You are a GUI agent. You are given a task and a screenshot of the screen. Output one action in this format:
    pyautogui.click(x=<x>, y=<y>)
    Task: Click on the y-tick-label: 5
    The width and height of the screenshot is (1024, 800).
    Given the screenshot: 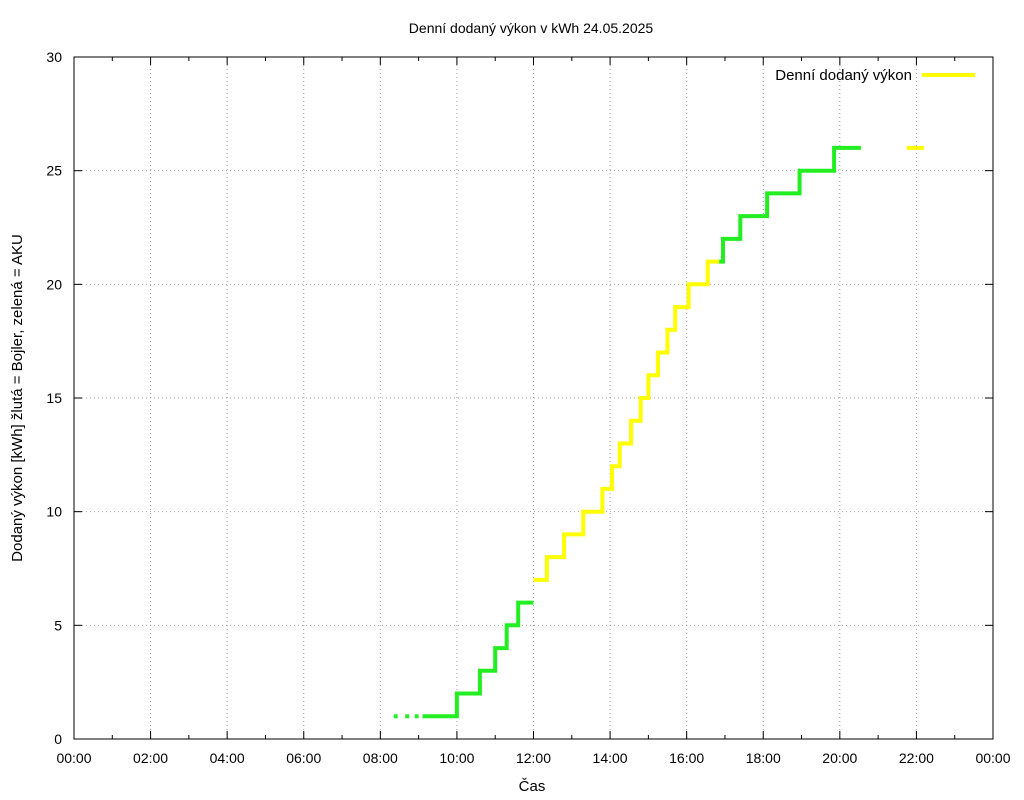 What is the action you would take?
    pyautogui.click(x=58, y=625)
    